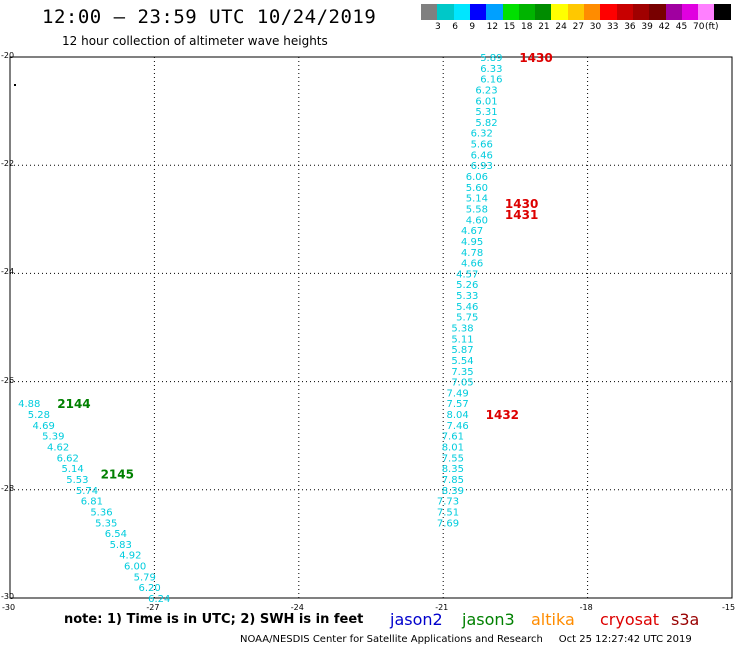  What do you see at coordinates (448, 512) in the screenshot?
I see `swh-value-label: 7.51` at bounding box center [448, 512].